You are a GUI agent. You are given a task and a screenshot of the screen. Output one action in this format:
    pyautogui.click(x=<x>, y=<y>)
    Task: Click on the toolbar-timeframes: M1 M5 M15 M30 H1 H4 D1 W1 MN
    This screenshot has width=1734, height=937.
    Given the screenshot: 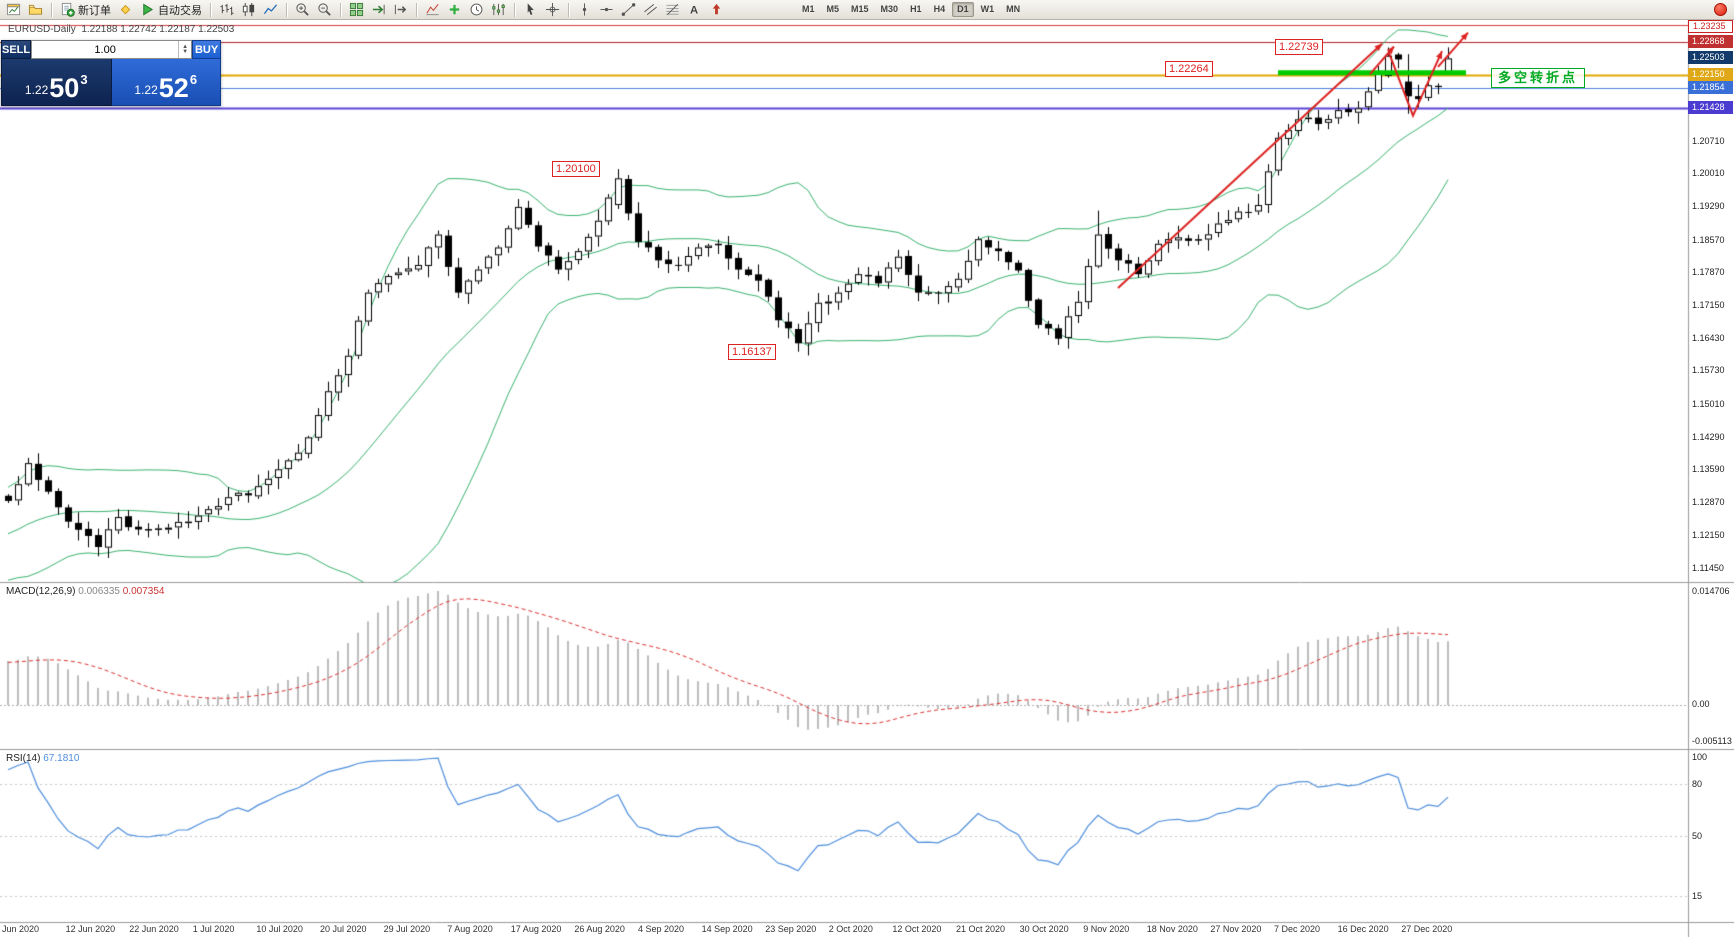 What is the action you would take?
    pyautogui.click(x=911, y=9)
    